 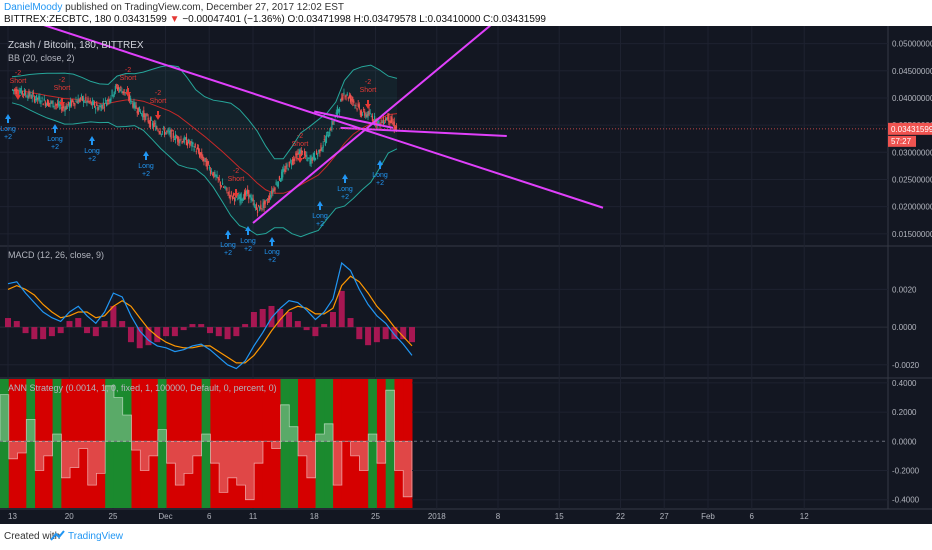 What do you see at coordinates (314, 516) in the screenshot?
I see `time-tick-label: 18` at bounding box center [314, 516].